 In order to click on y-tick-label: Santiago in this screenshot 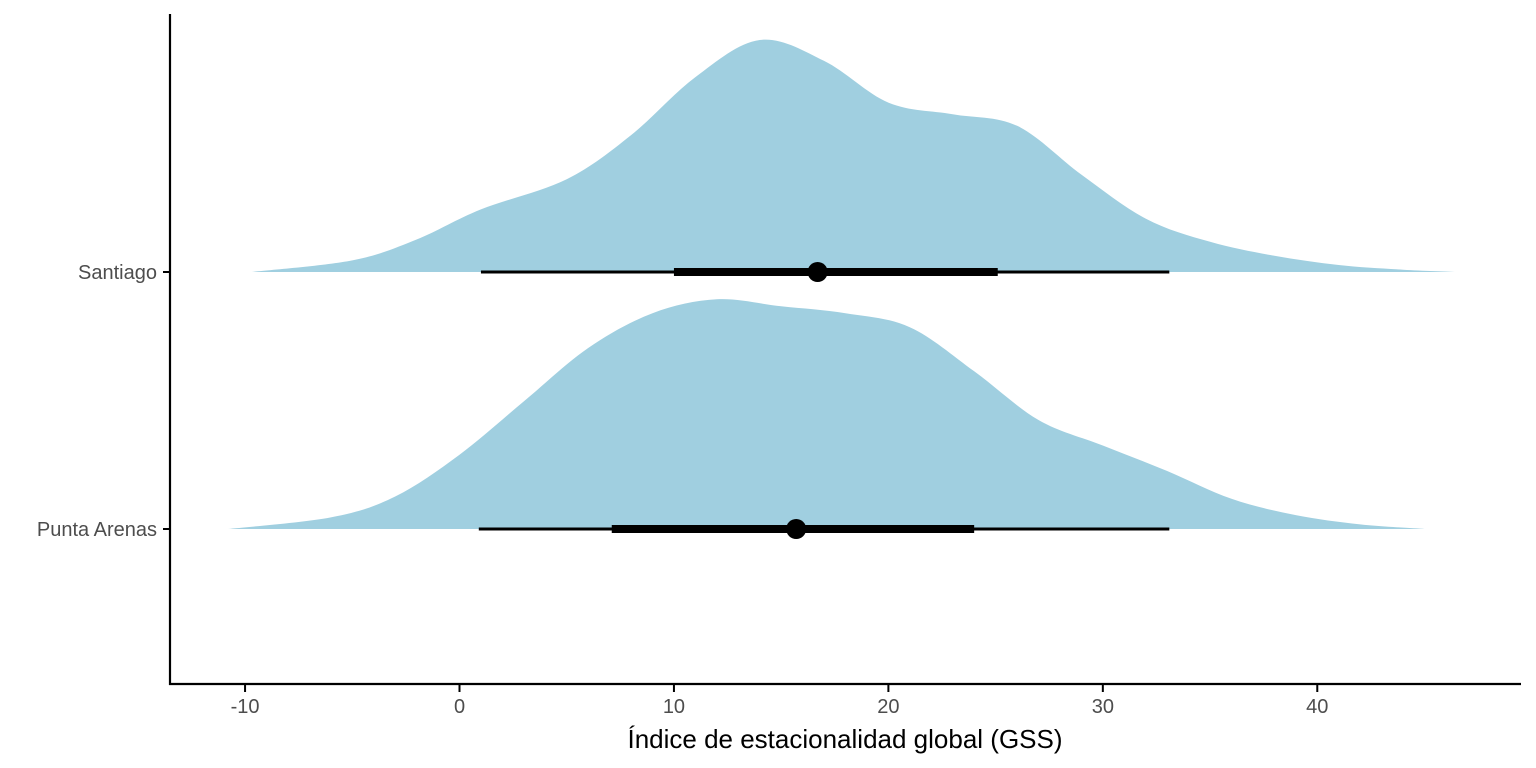, I will do `click(117, 273)`.